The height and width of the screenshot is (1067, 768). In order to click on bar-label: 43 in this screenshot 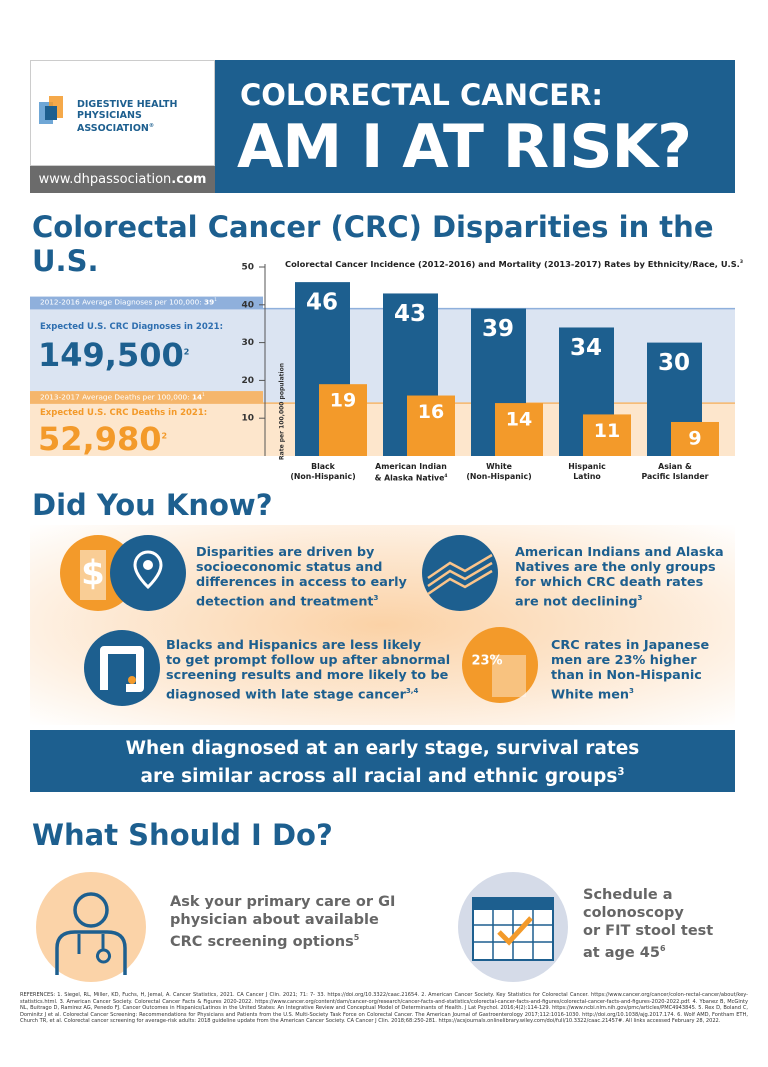, I will do `click(410, 314)`.